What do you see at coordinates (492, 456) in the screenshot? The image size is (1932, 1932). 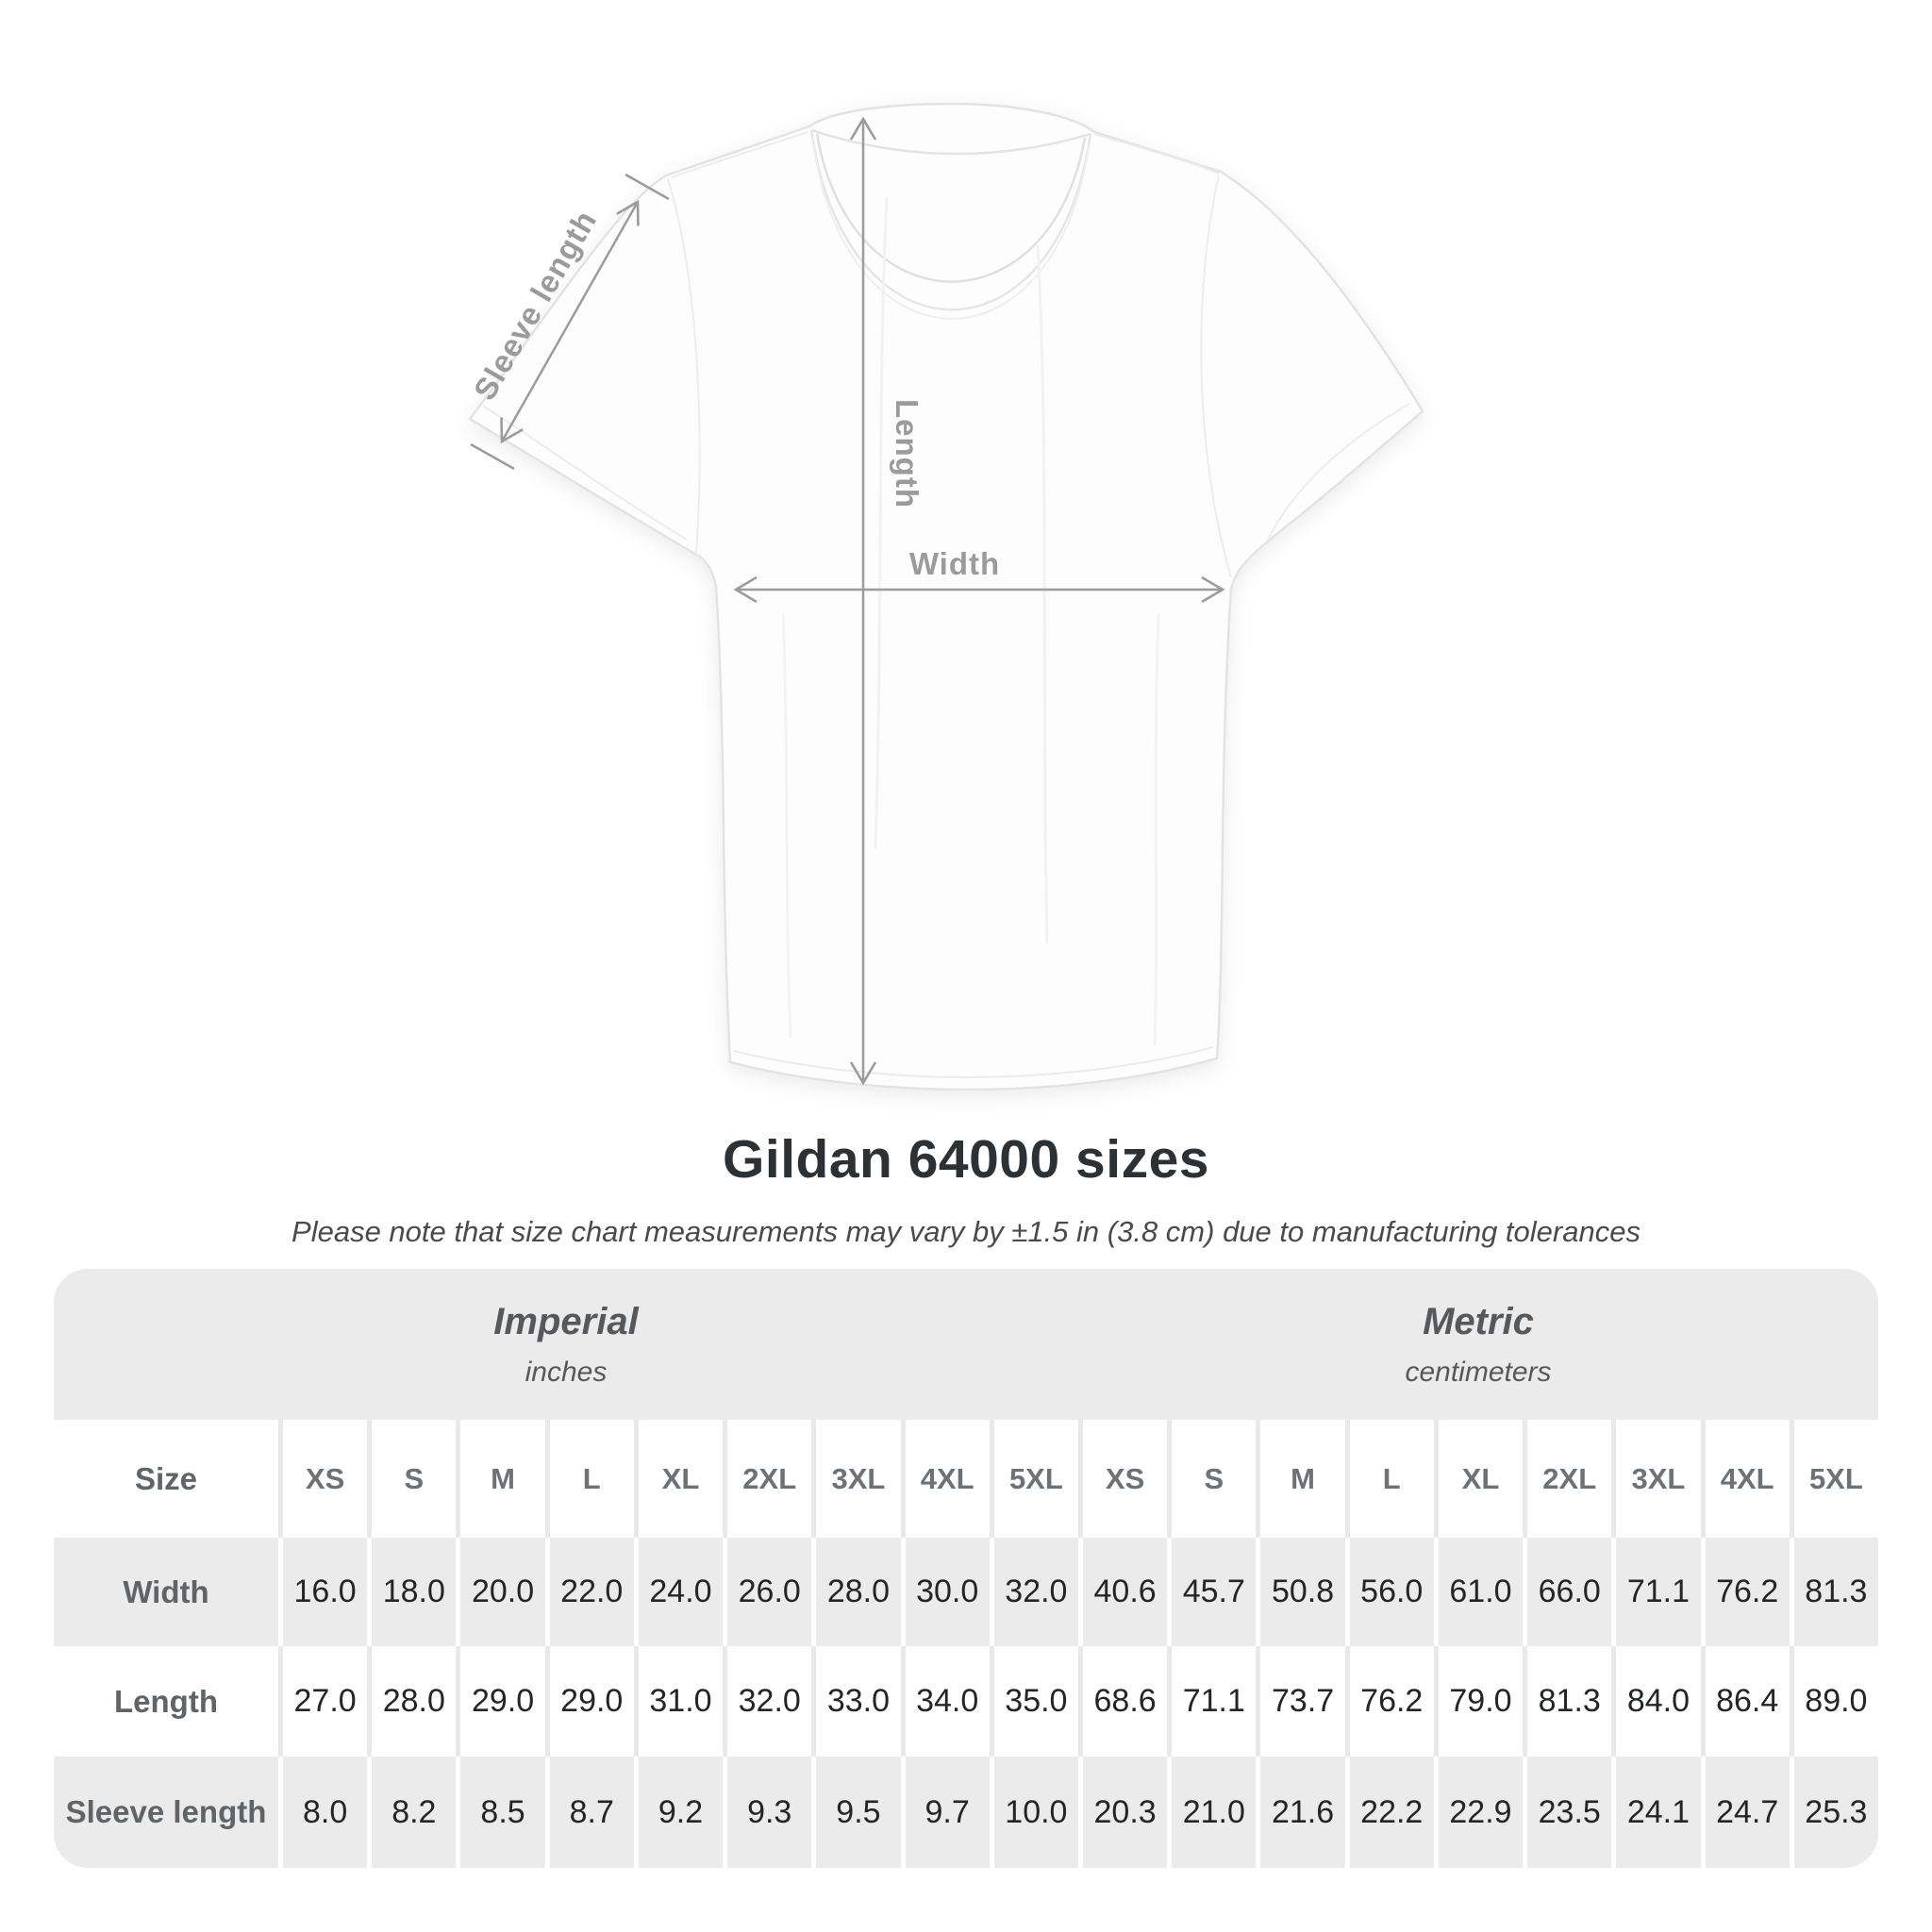 I see `sleeve-measure-tick-bottom` at bounding box center [492, 456].